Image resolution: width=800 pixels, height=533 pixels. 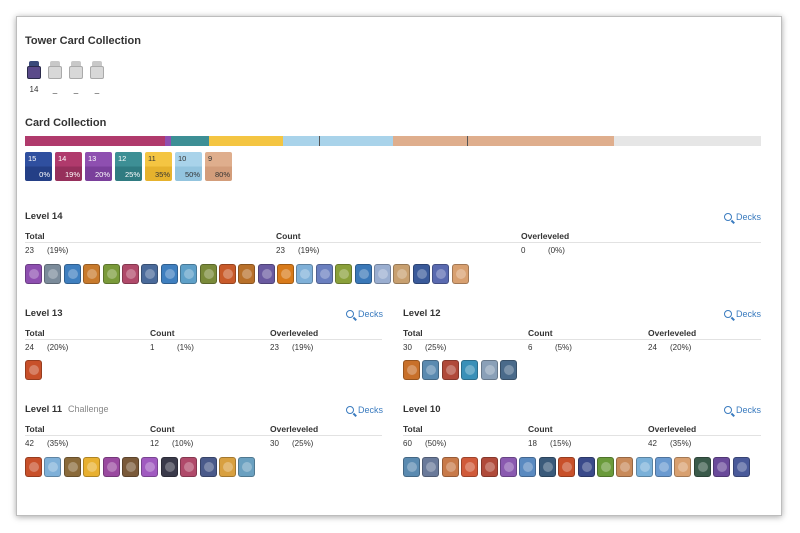 What do you see at coordinates (556, 250) in the screenshot?
I see `level14-over-pct: (0%)` at bounding box center [556, 250].